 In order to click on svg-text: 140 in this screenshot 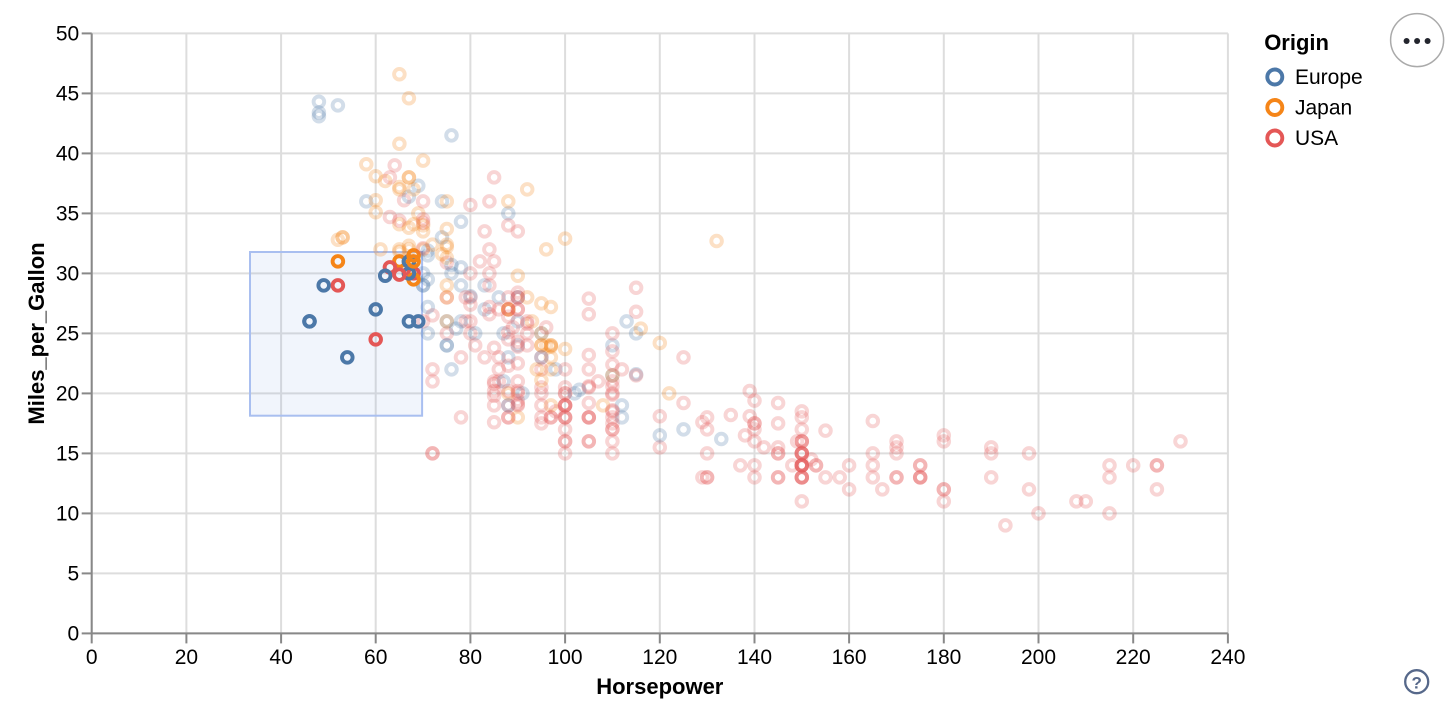, I will do `click(754, 657)`.